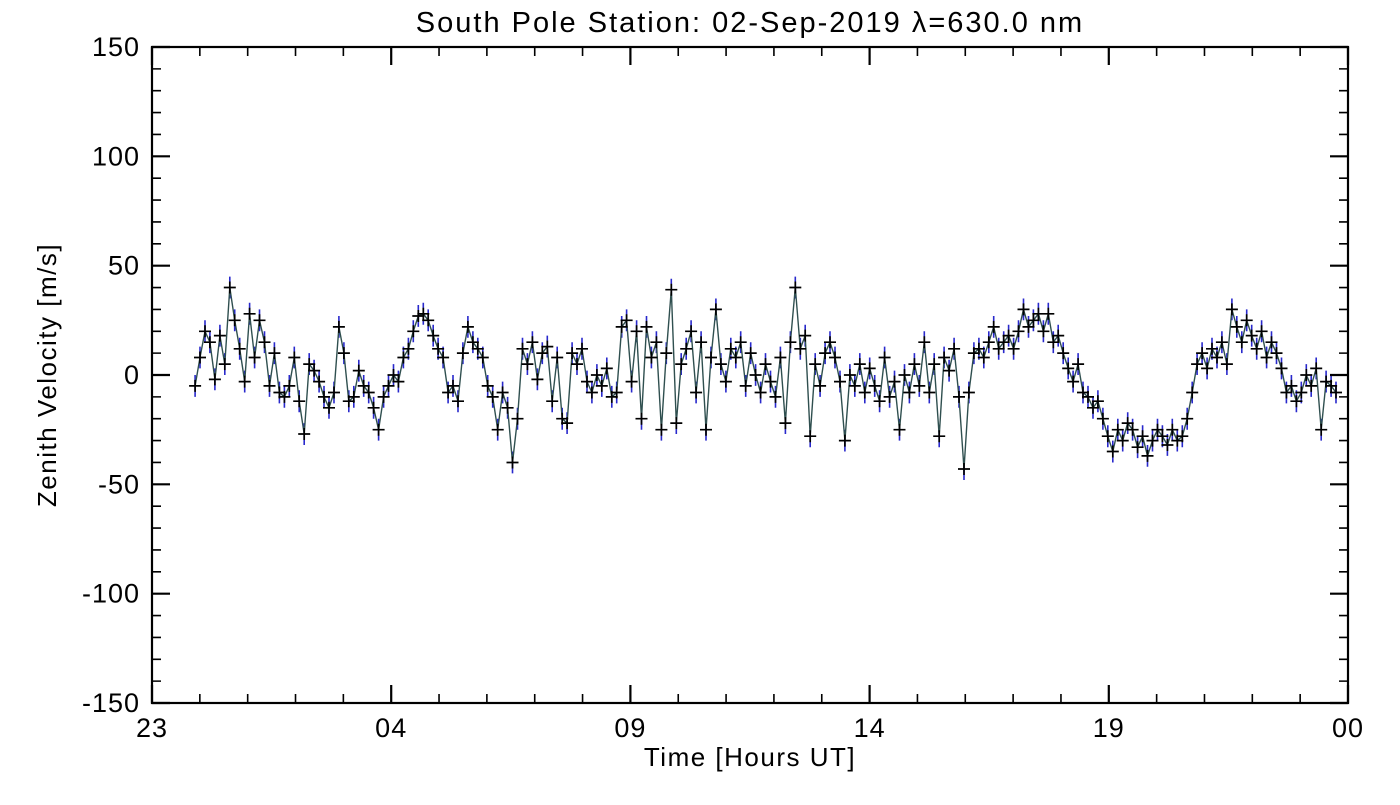 Image resolution: width=1400 pixels, height=805 pixels. What do you see at coordinates (1348, 728) in the screenshot?
I see `x-tick-label: 00` at bounding box center [1348, 728].